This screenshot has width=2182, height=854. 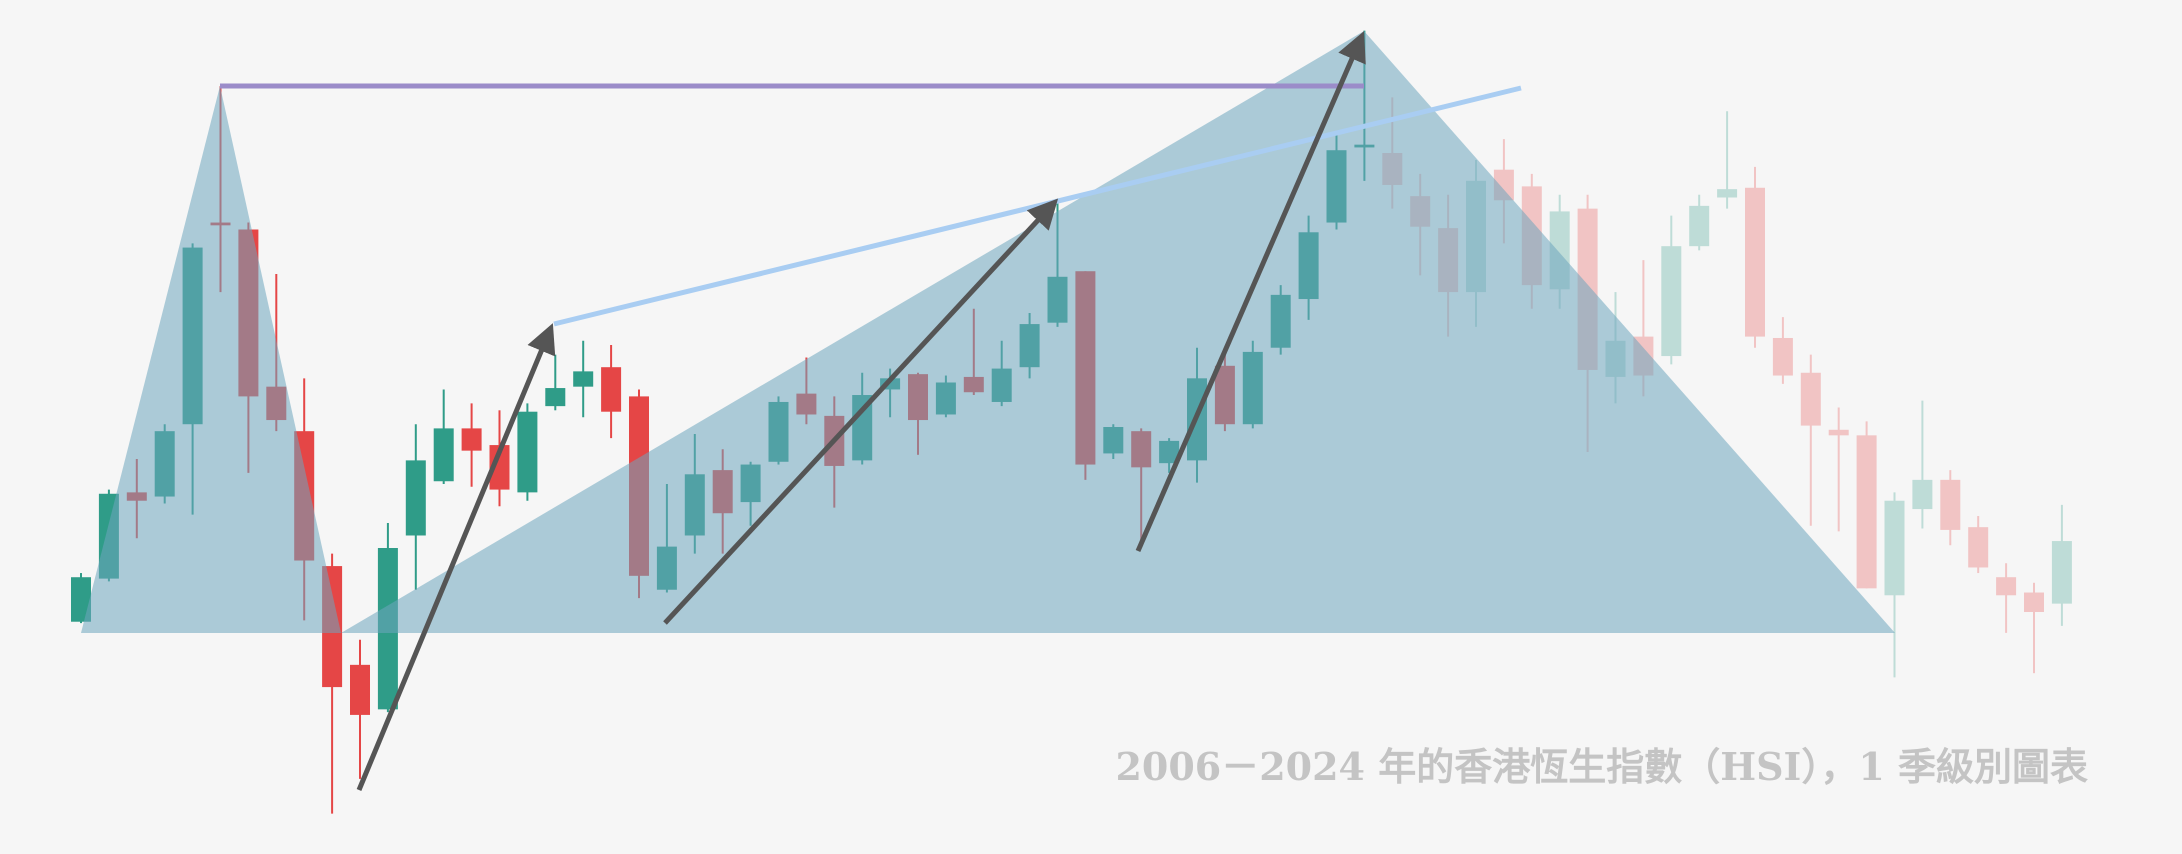 I want to click on chart-title: 2006－2024 年的香港恆生指數（HSI），1 季級別圖表, so click(x=1601, y=766).